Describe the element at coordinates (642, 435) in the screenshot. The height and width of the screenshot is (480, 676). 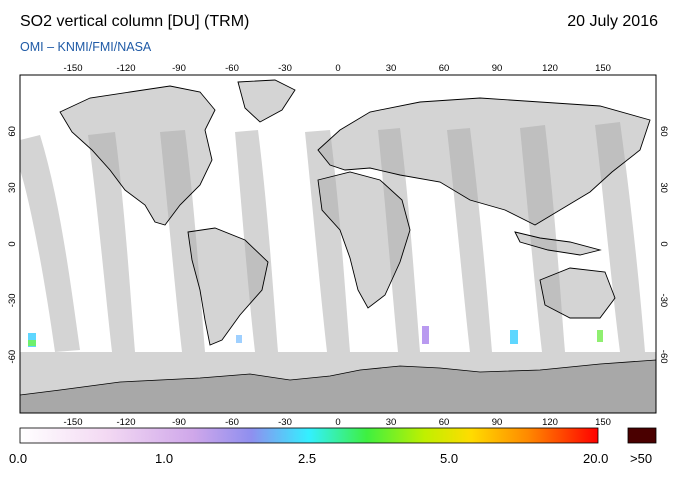
I see `colorbar-overflow-swatch` at that location.